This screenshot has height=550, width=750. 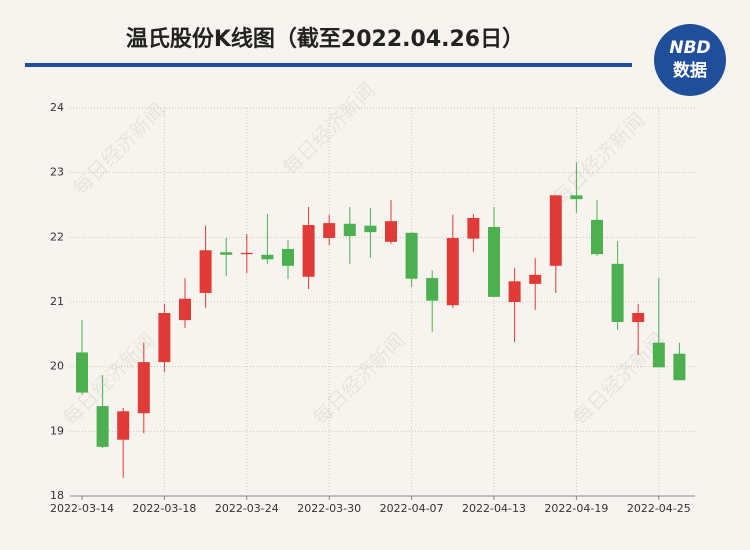 I want to click on y-tick-label: 18, so click(x=57, y=495).